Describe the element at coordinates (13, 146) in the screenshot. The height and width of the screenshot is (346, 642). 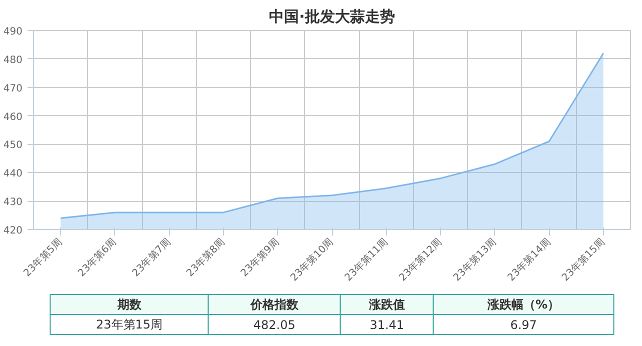
I see `y-tick-label: 450` at that location.